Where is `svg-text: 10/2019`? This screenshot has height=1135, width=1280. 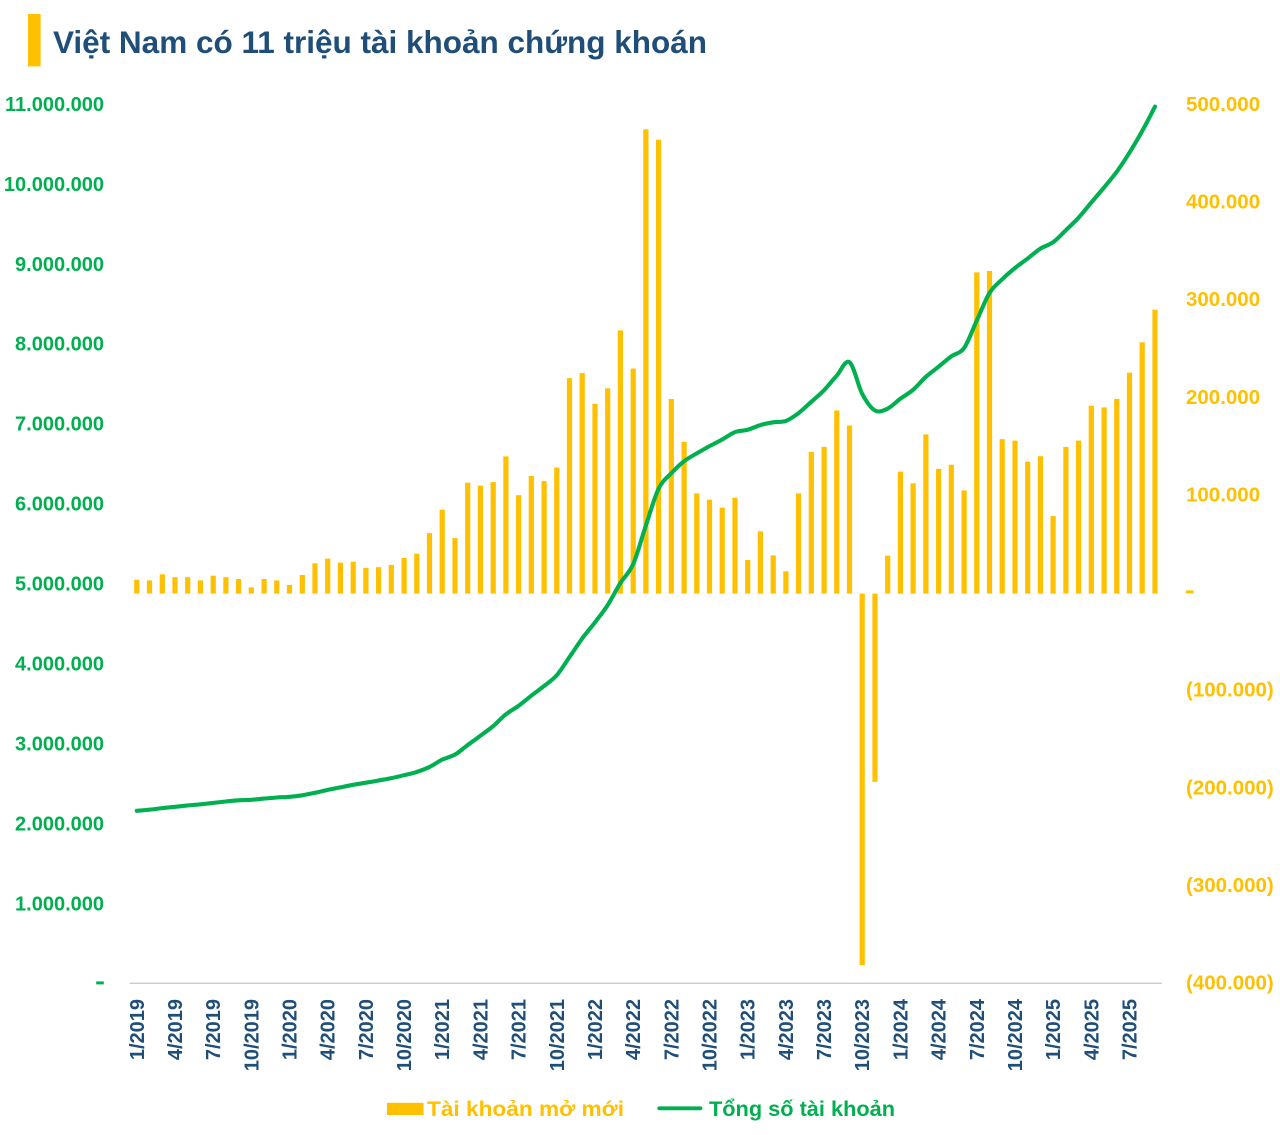 svg-text: 10/2019 is located at coordinates (252, 1035).